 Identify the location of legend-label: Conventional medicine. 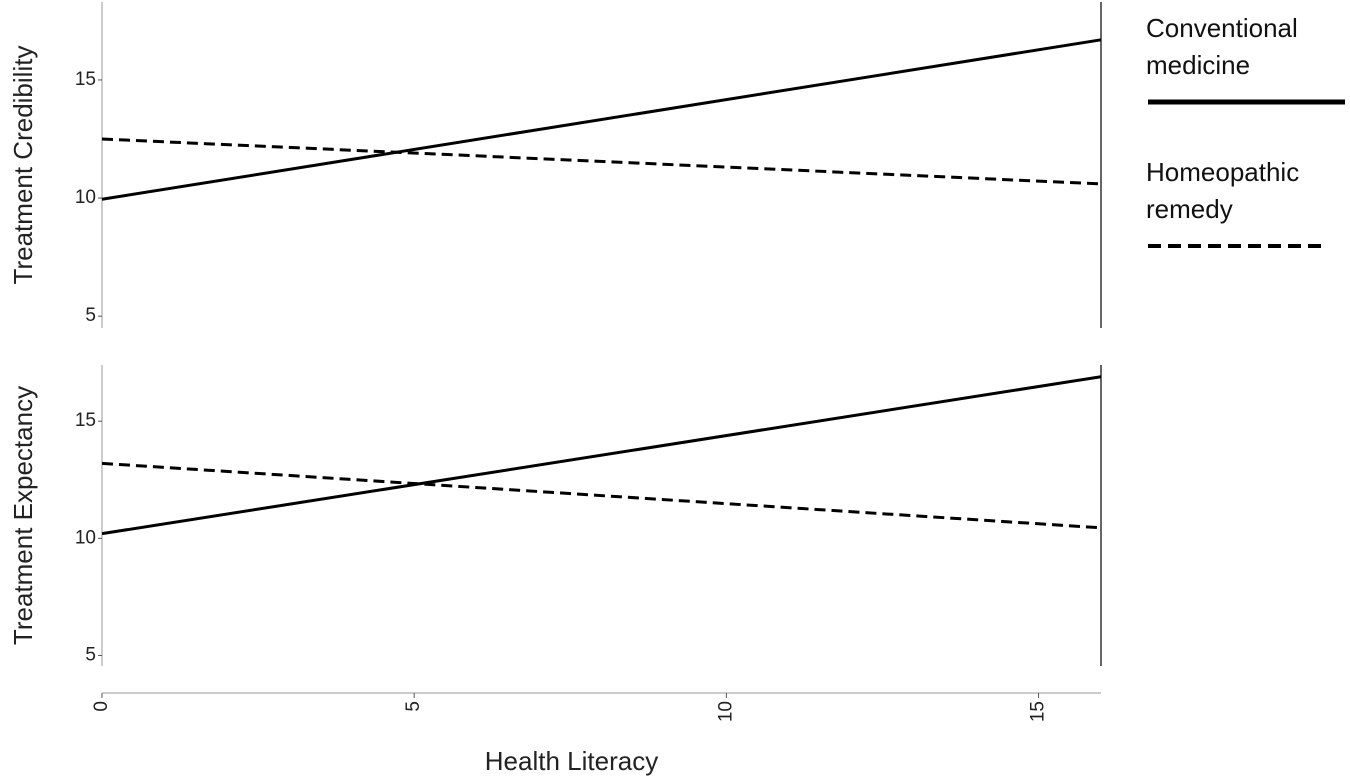
(1222, 46).